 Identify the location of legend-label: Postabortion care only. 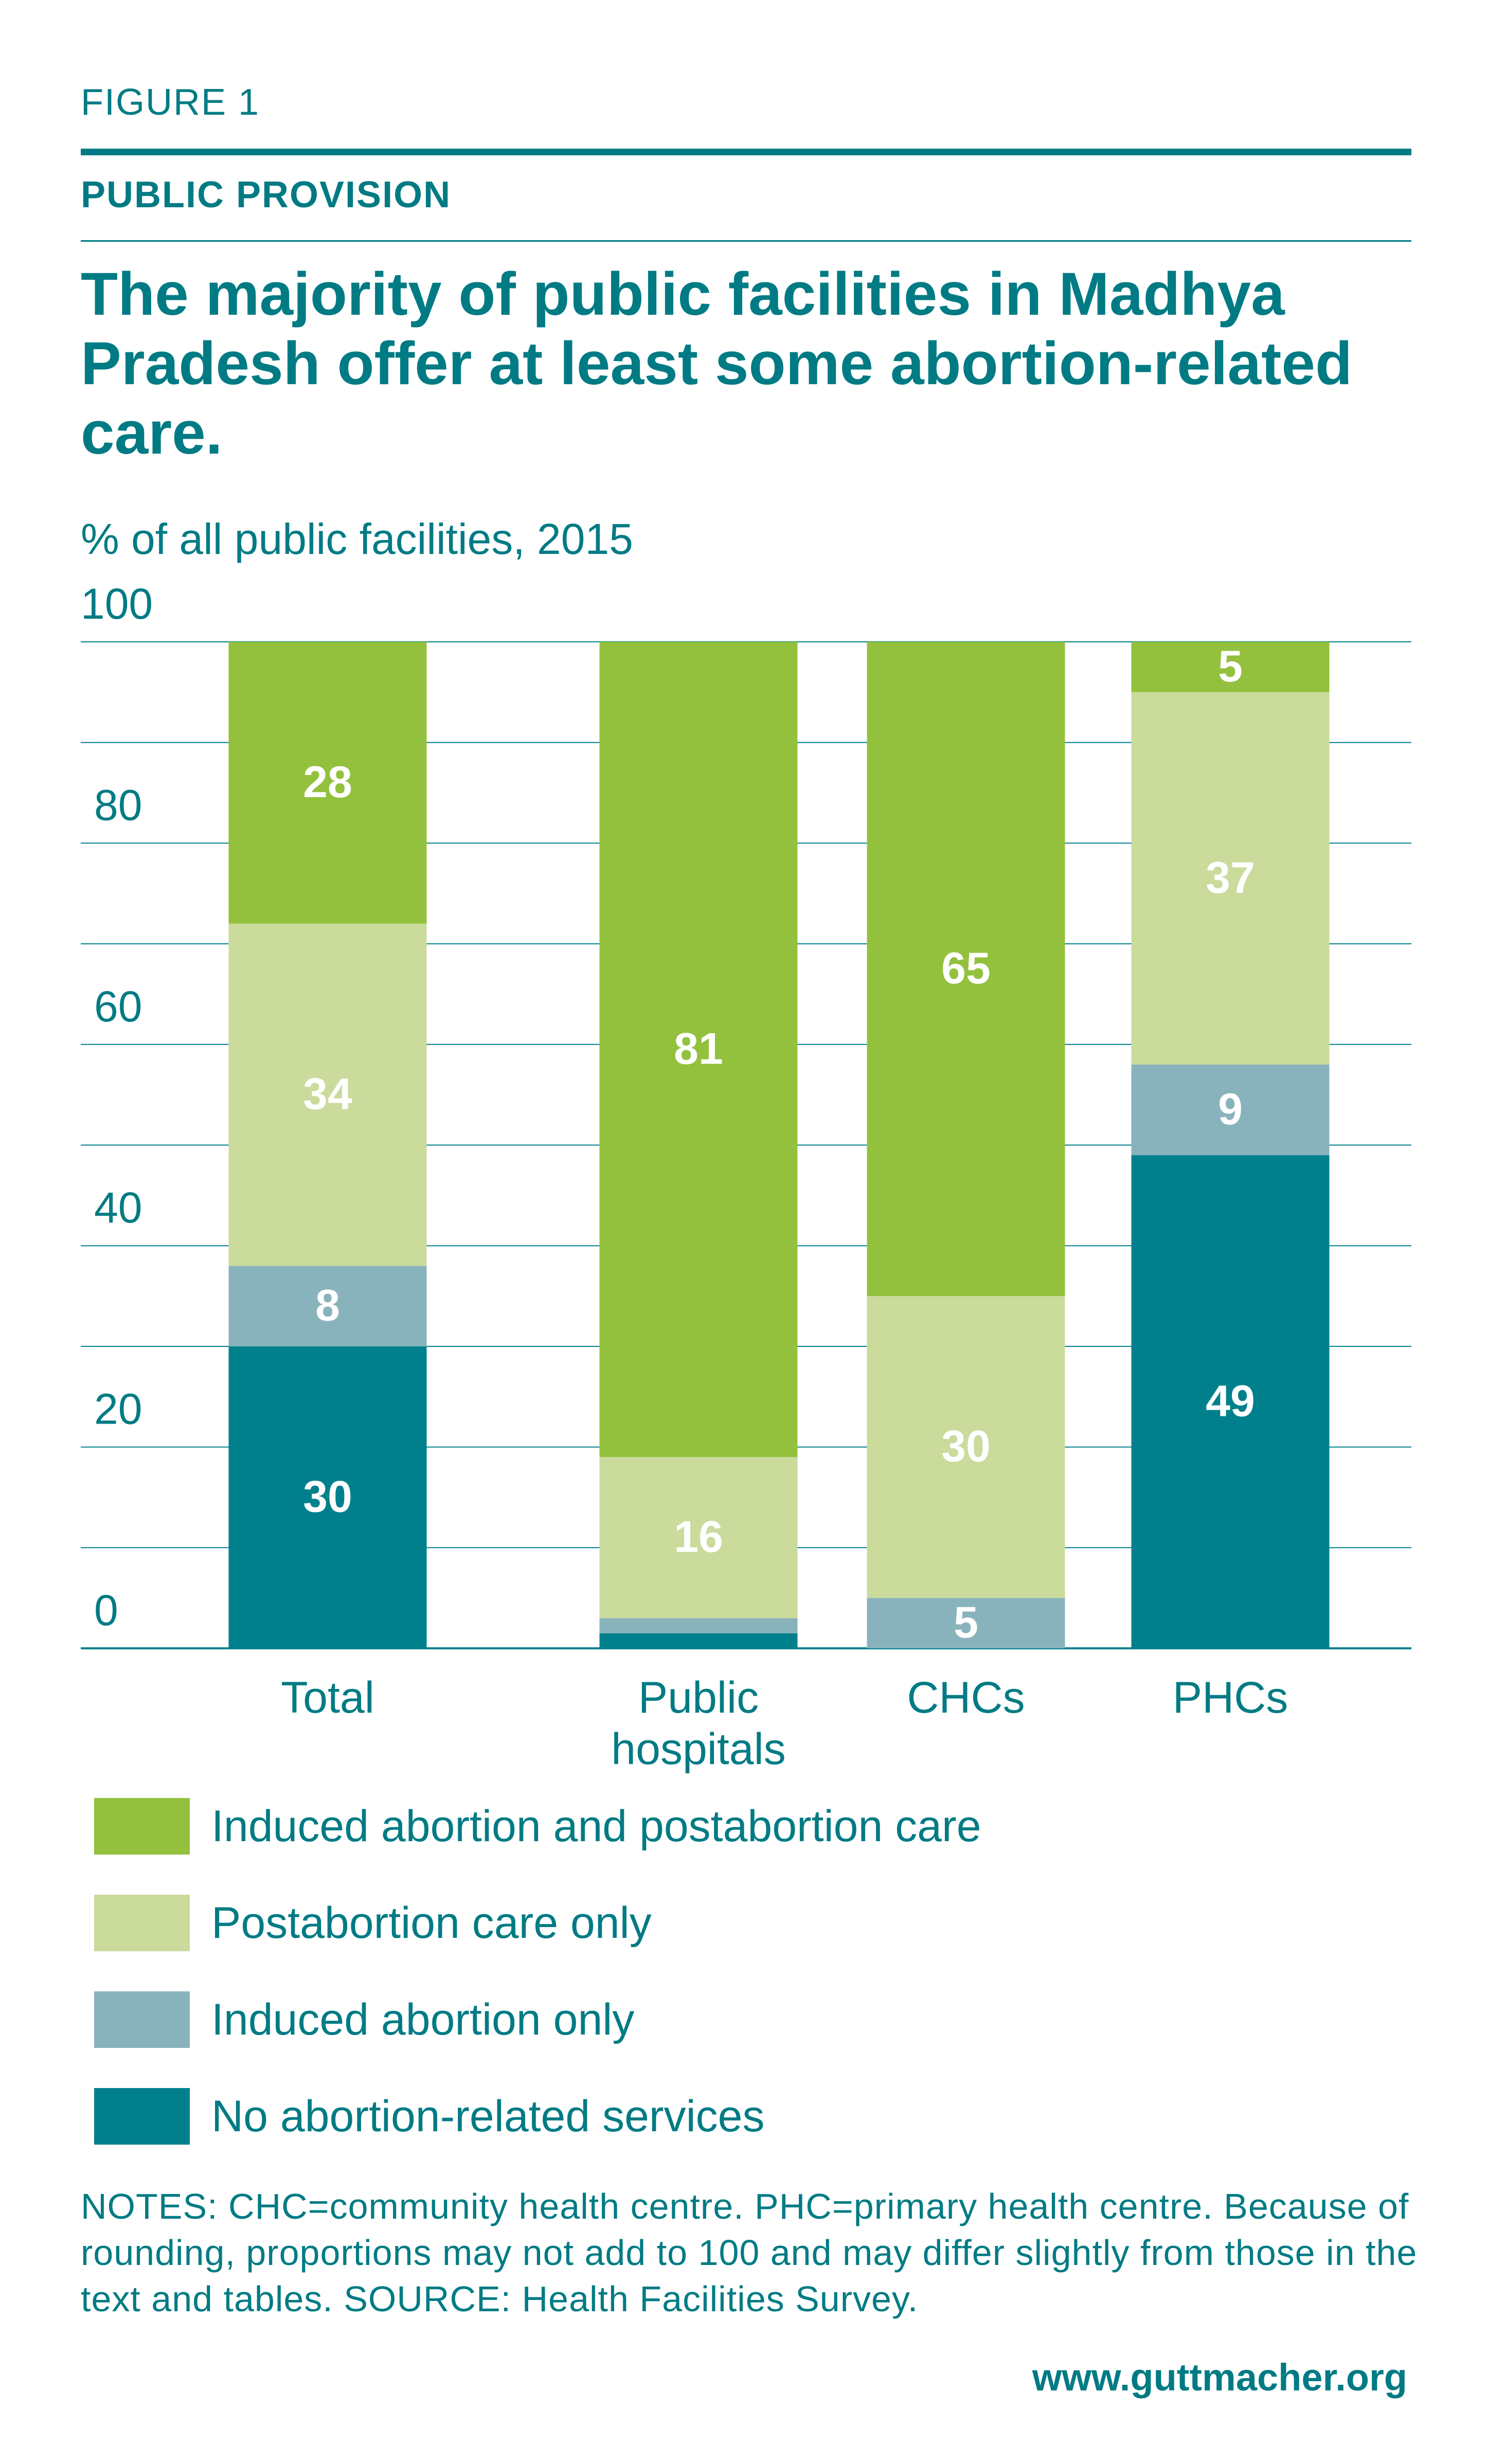
(431, 1923).